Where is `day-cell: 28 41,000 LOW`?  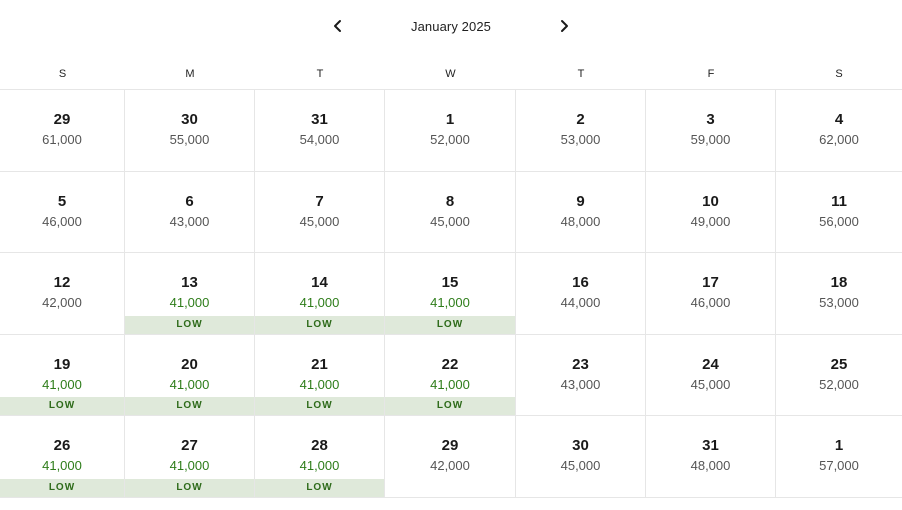 day-cell: 28 41,000 LOW is located at coordinates (320, 457).